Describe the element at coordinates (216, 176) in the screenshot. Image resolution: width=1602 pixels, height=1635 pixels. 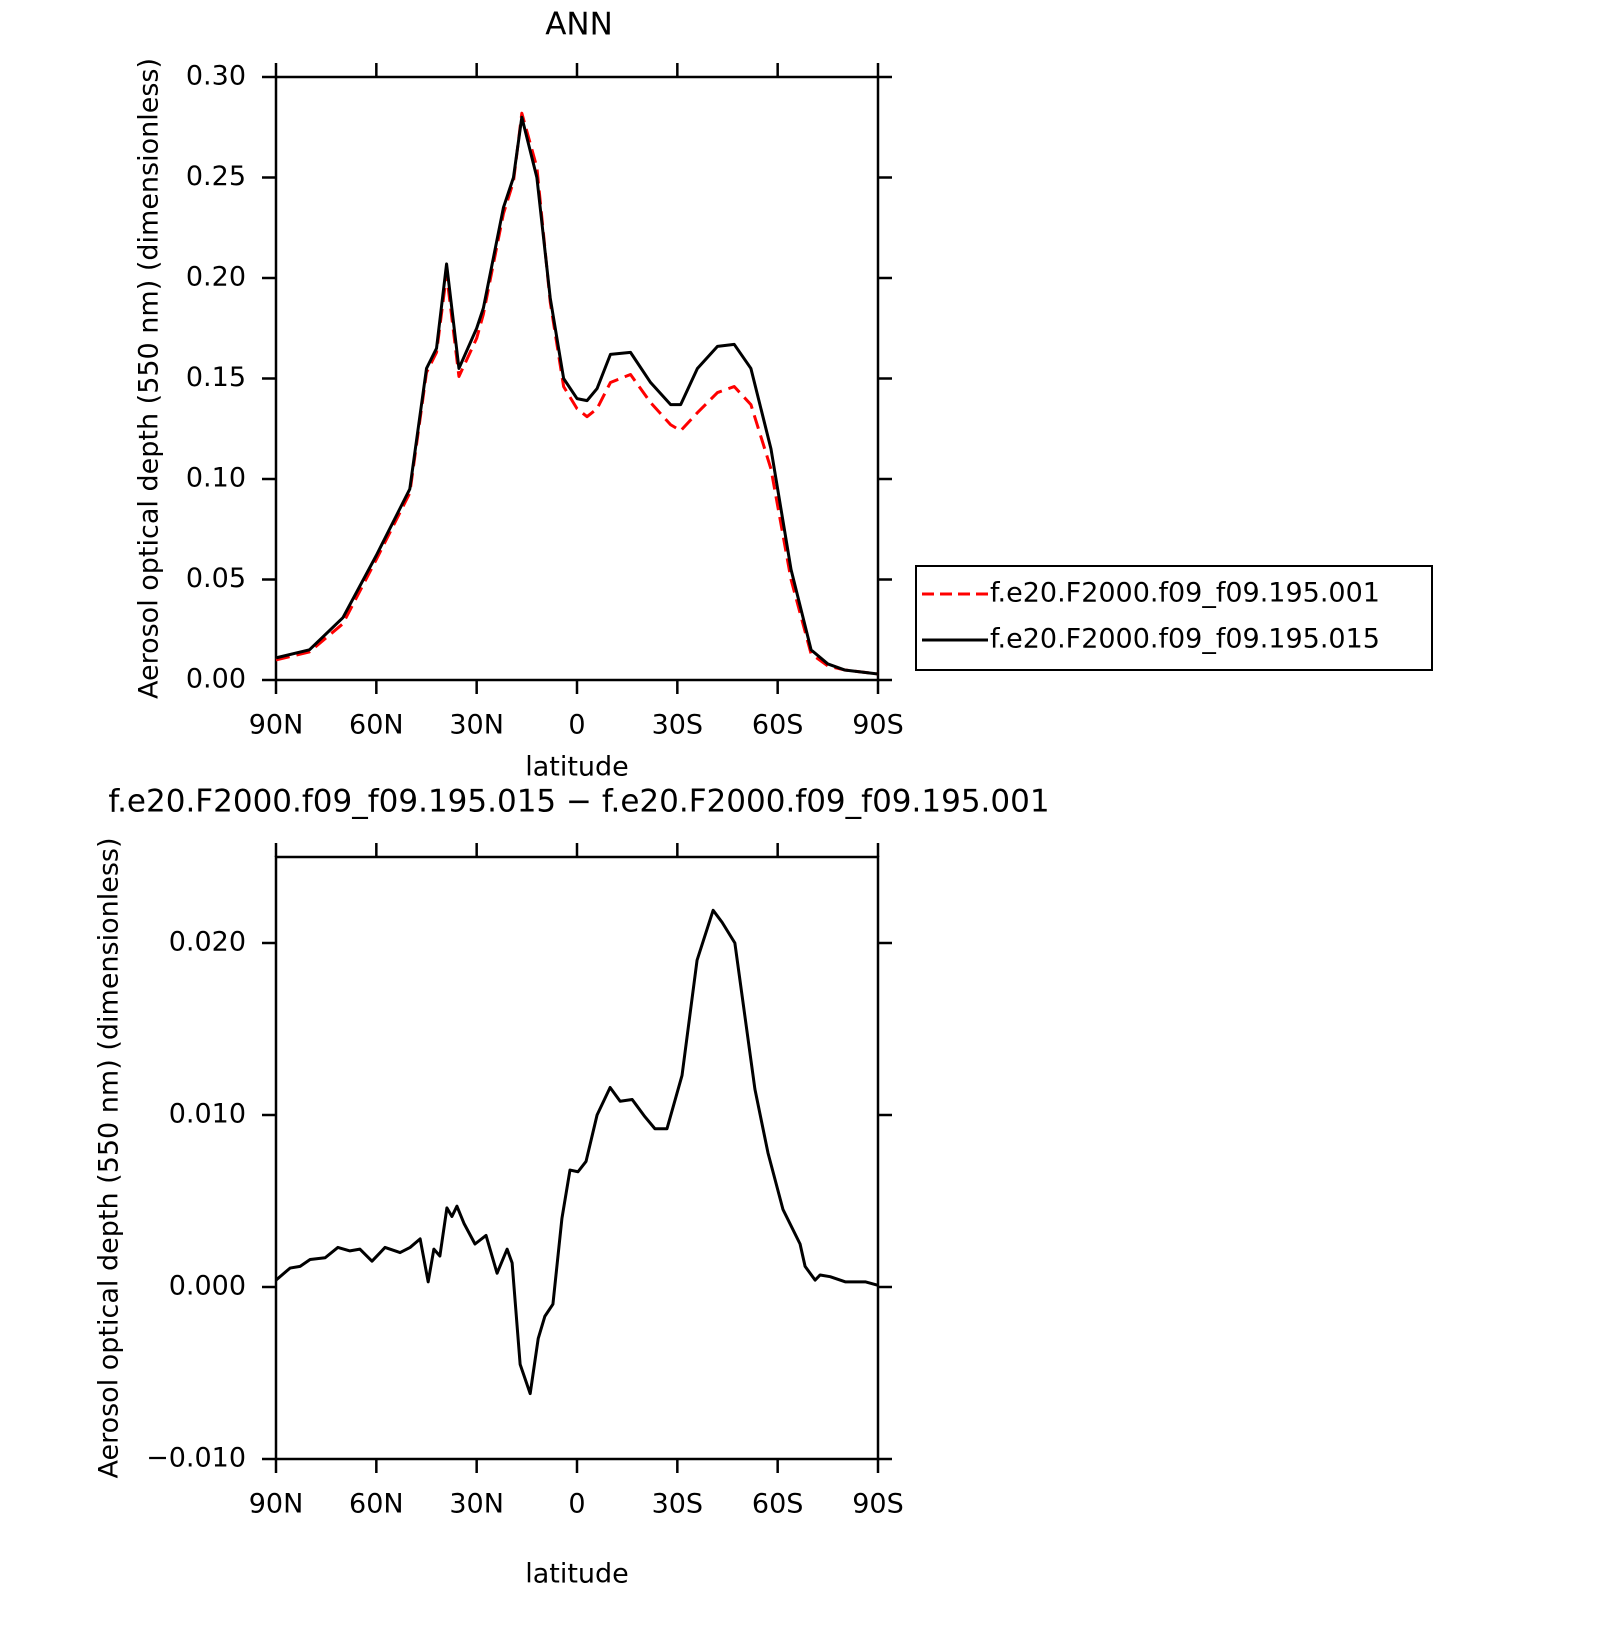
I see `y-tick-label: 0.25` at that location.